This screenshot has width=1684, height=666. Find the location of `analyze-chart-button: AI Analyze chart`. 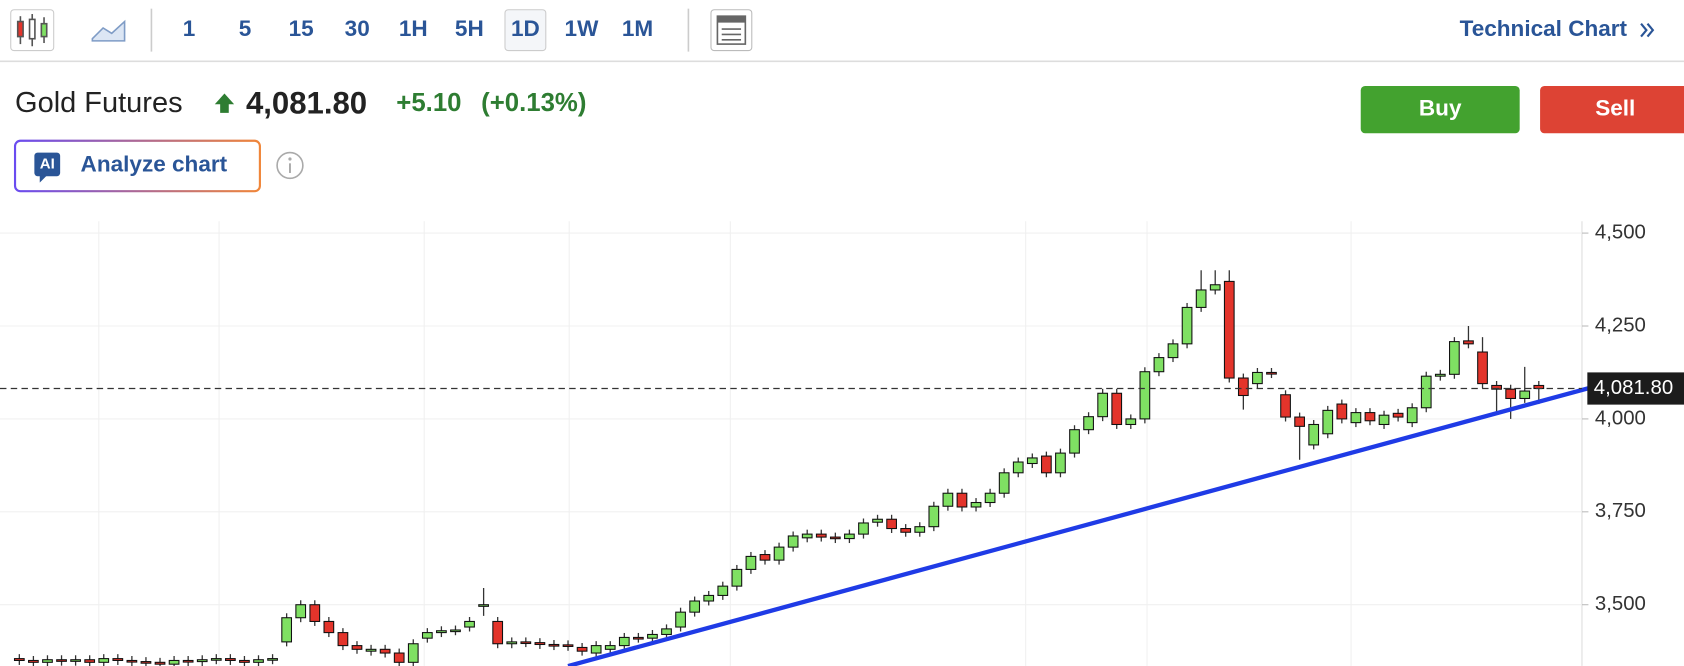

analyze-chart-button: AI Analyze chart is located at coordinates (137, 166).